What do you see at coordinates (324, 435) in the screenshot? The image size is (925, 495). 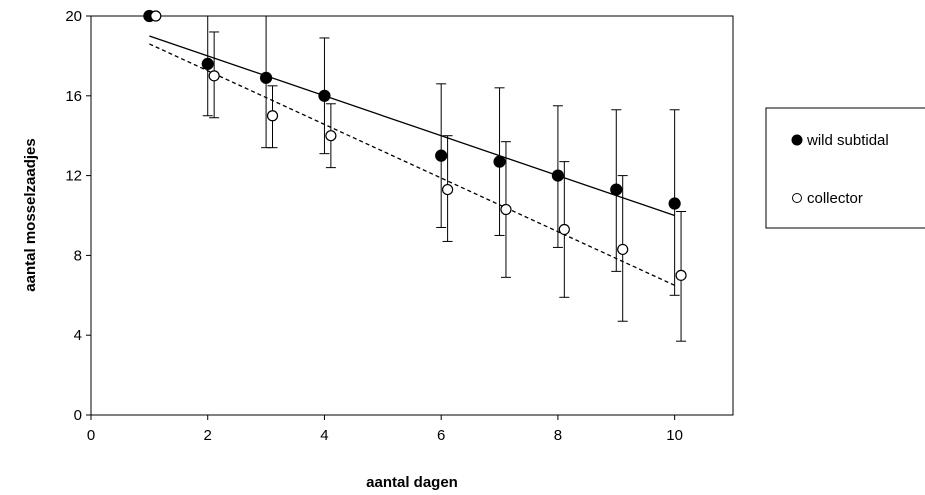 I see `x-tick-label: 4` at bounding box center [324, 435].